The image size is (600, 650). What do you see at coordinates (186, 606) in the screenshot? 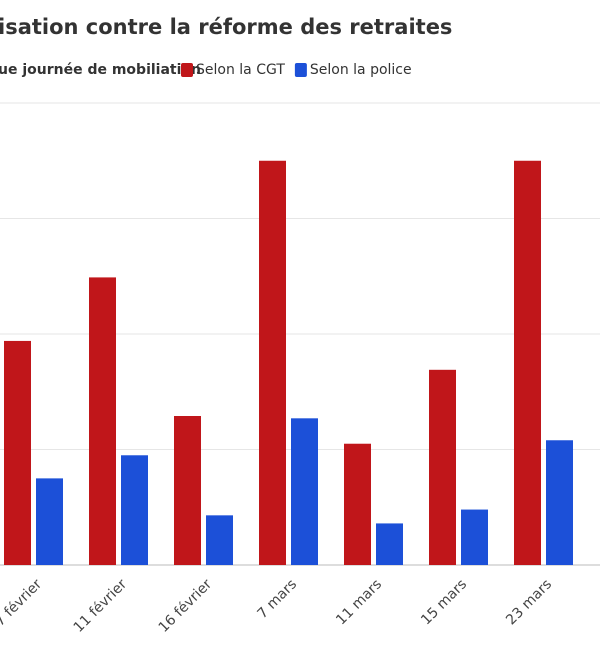
I see `x-tick-label: 16 février` at bounding box center [186, 606].